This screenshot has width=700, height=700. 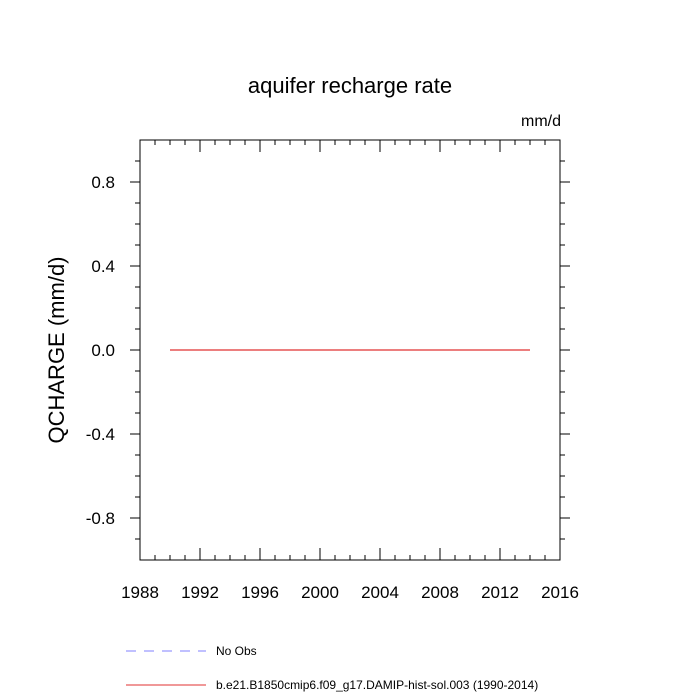 I want to click on y-tick-label: 0.8, so click(x=103, y=182).